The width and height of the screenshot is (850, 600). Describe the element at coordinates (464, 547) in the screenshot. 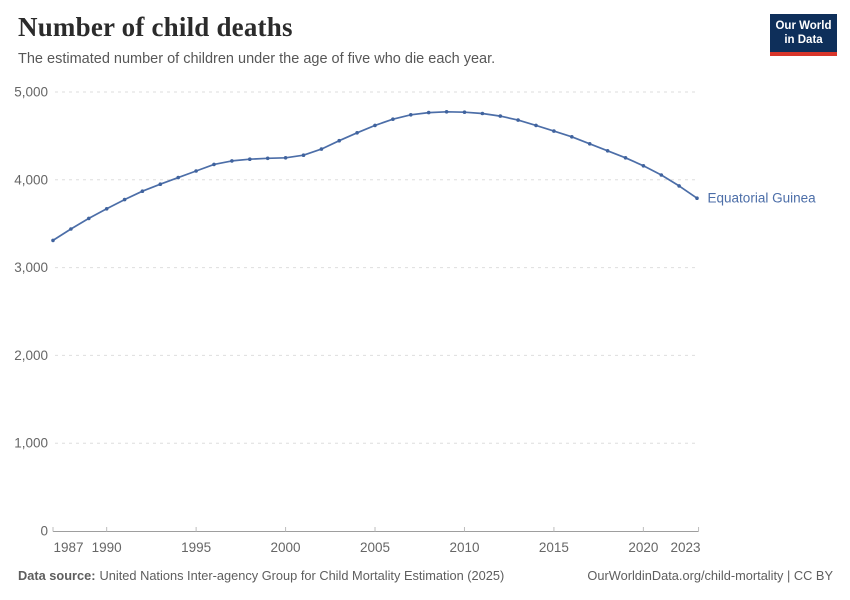

I see `x-axis-tick-label: 2010` at that location.